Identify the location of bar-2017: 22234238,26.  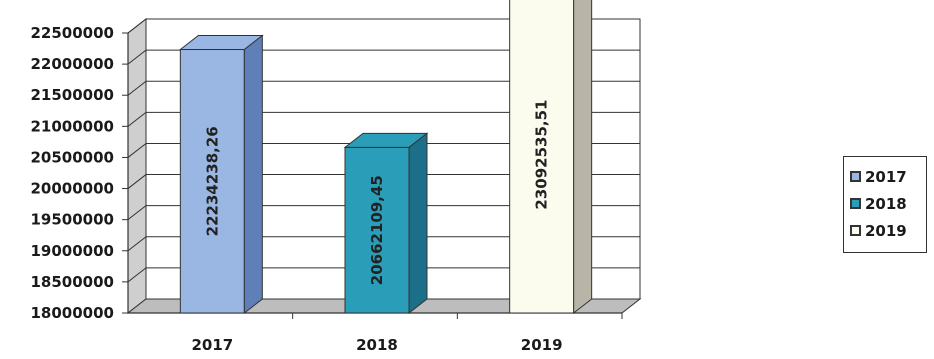
(221, 174).